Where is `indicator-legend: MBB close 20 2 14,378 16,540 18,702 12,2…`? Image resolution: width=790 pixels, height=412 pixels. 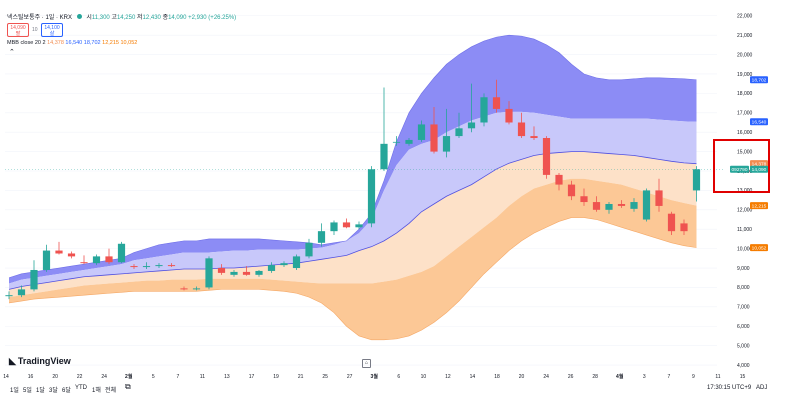
indicator-legend: MBB close 20 2 14,378 16,540 18,702 12,2… is located at coordinates (72, 43).